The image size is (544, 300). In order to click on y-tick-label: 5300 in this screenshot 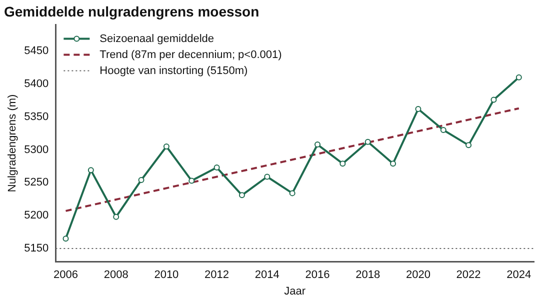, I will do `click(36, 150)`.